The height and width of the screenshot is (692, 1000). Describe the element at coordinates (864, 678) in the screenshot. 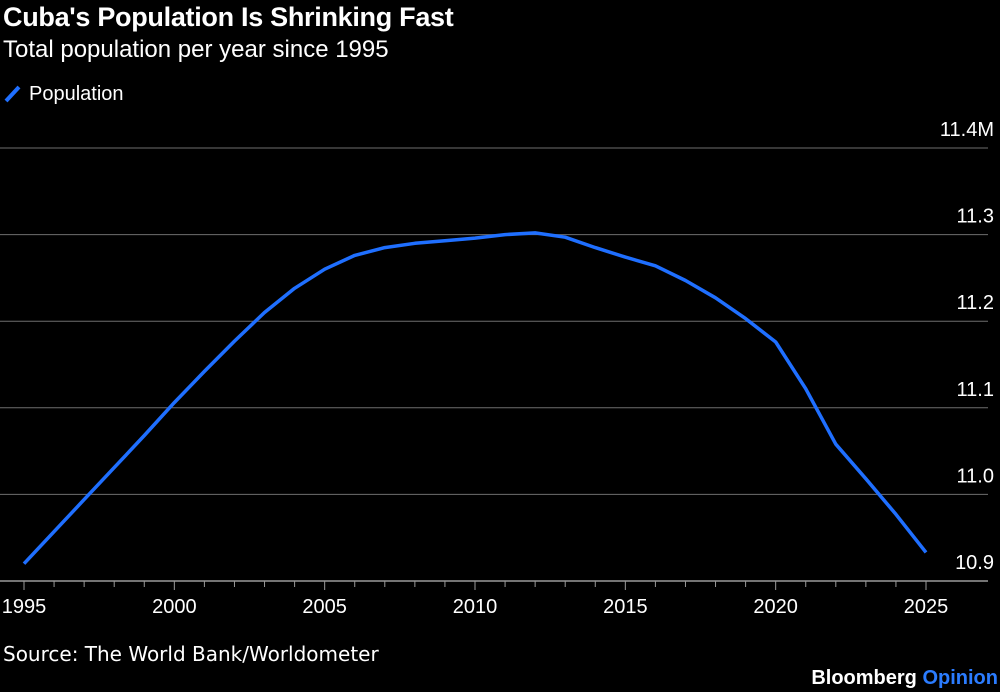

I see `brand-name: Bloomberg` at that location.